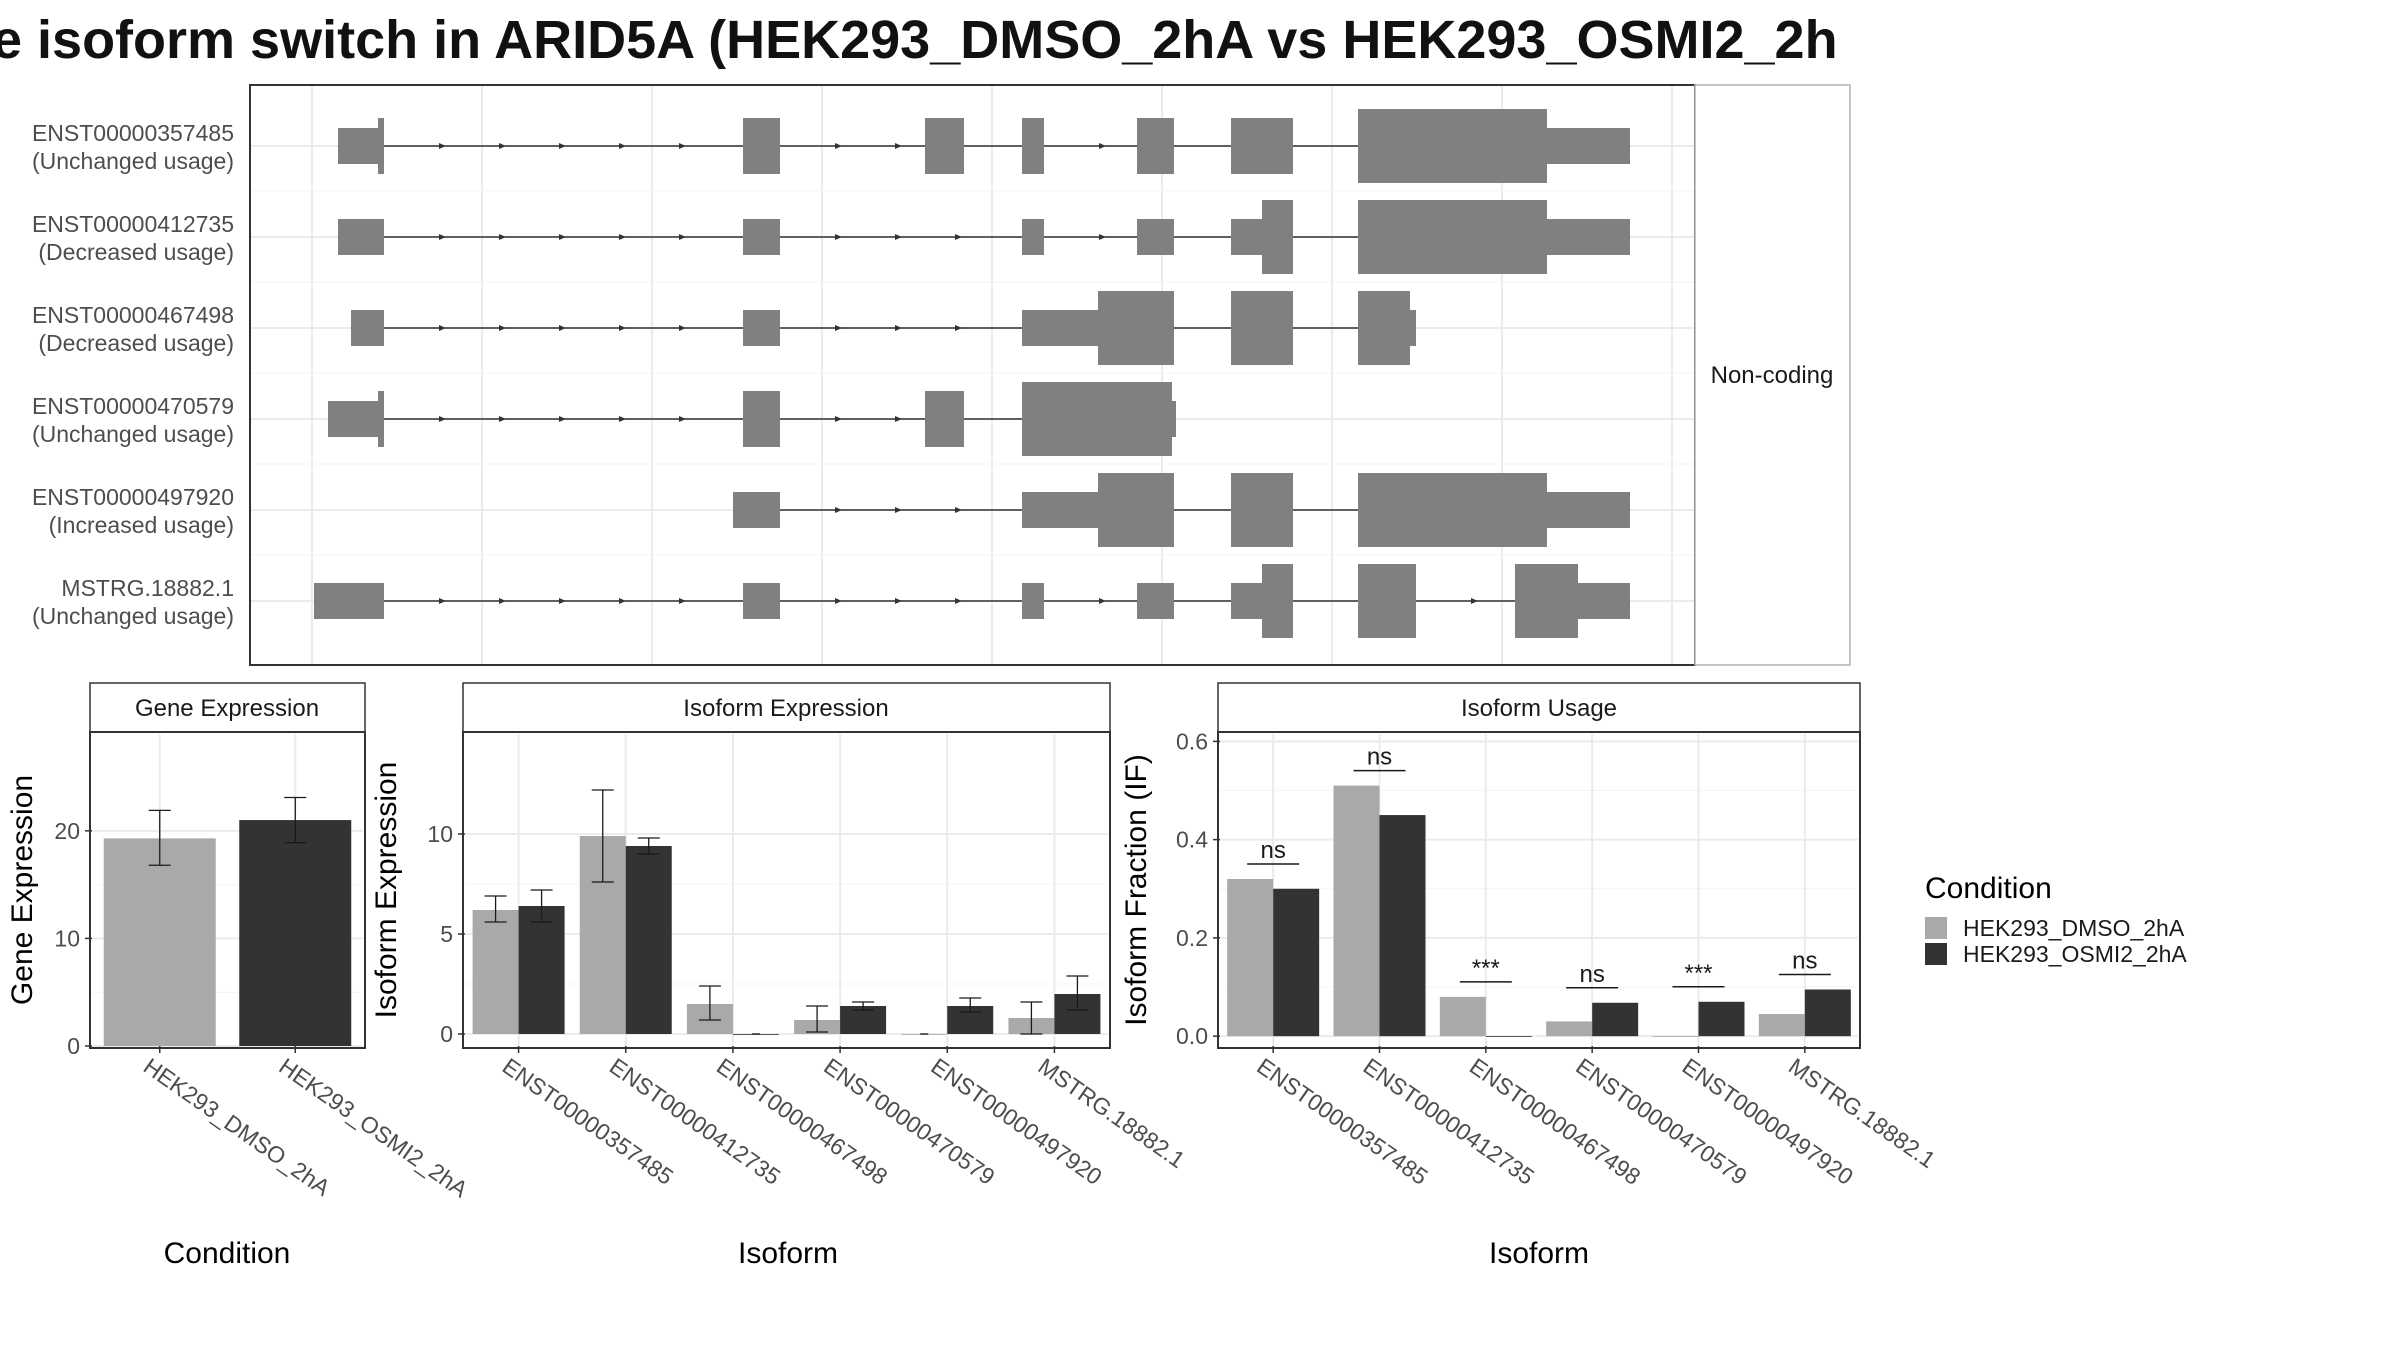  Describe the element at coordinates (22, 890) in the screenshot. I see `gene-expression-y-axis-title: Gene Expression` at that location.